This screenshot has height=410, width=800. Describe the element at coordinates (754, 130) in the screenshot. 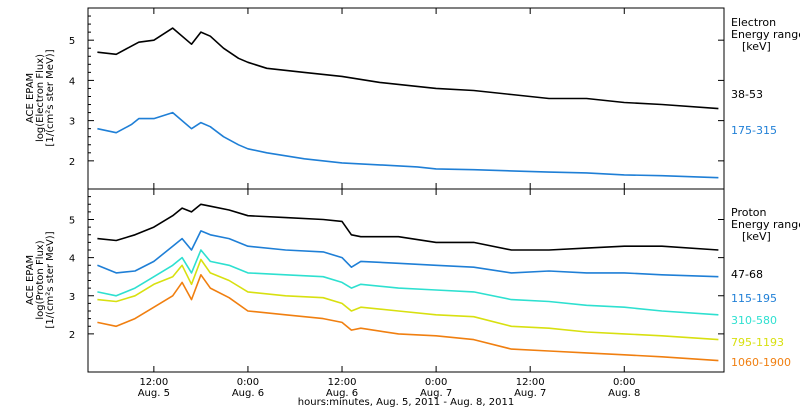

I see `legend-electron-175-315: 175-315` at that location.